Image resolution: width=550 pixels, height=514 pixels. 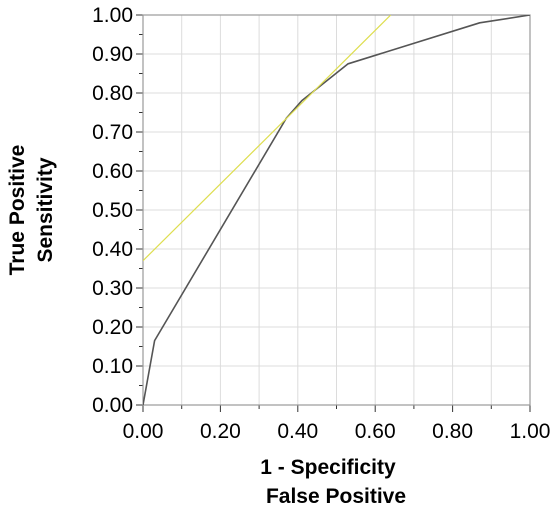 What do you see at coordinates (45, 209) in the screenshot?
I see `y-axis-title-line-2: Sensitivity` at bounding box center [45, 209].